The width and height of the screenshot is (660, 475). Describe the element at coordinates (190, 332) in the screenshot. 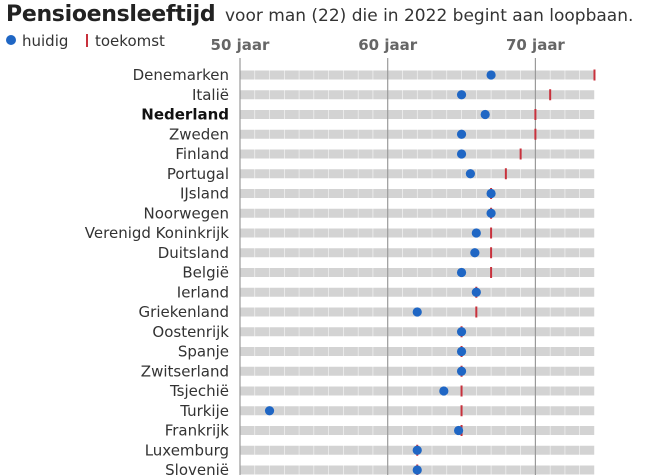

I see `country-label: Oostenrijk` at that location.